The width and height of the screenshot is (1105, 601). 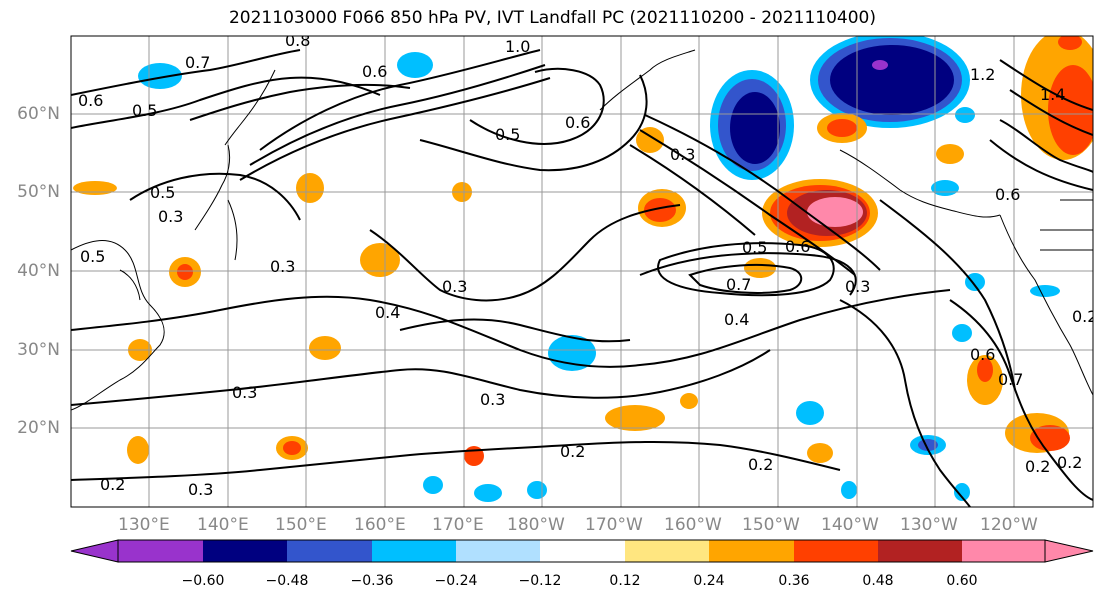 What do you see at coordinates (614, 525) in the screenshot?
I see `lon-label: 170°W` at bounding box center [614, 525].